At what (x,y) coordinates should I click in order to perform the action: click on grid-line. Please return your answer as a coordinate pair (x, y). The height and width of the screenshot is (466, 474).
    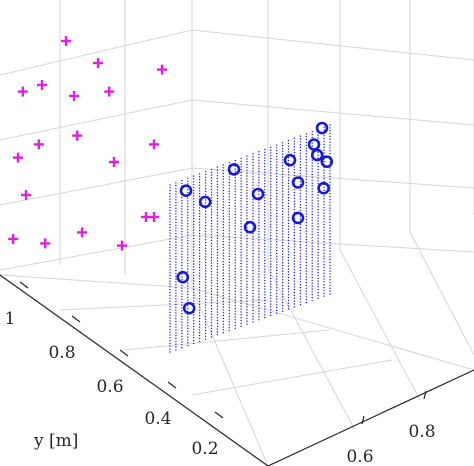
    Looking at the image, I should click on (96, 186).